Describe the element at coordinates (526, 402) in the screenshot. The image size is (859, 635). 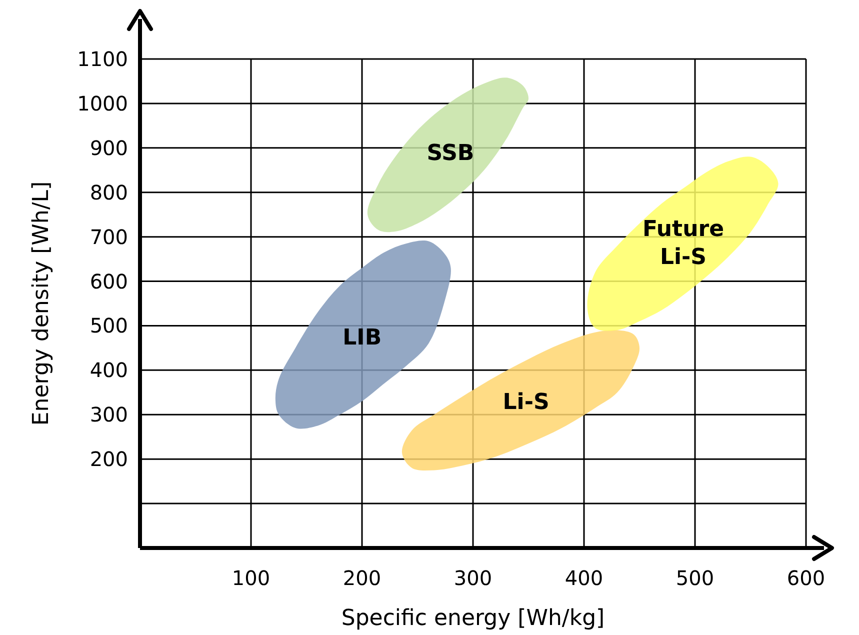
I see `series-label: Li-S` at that location.